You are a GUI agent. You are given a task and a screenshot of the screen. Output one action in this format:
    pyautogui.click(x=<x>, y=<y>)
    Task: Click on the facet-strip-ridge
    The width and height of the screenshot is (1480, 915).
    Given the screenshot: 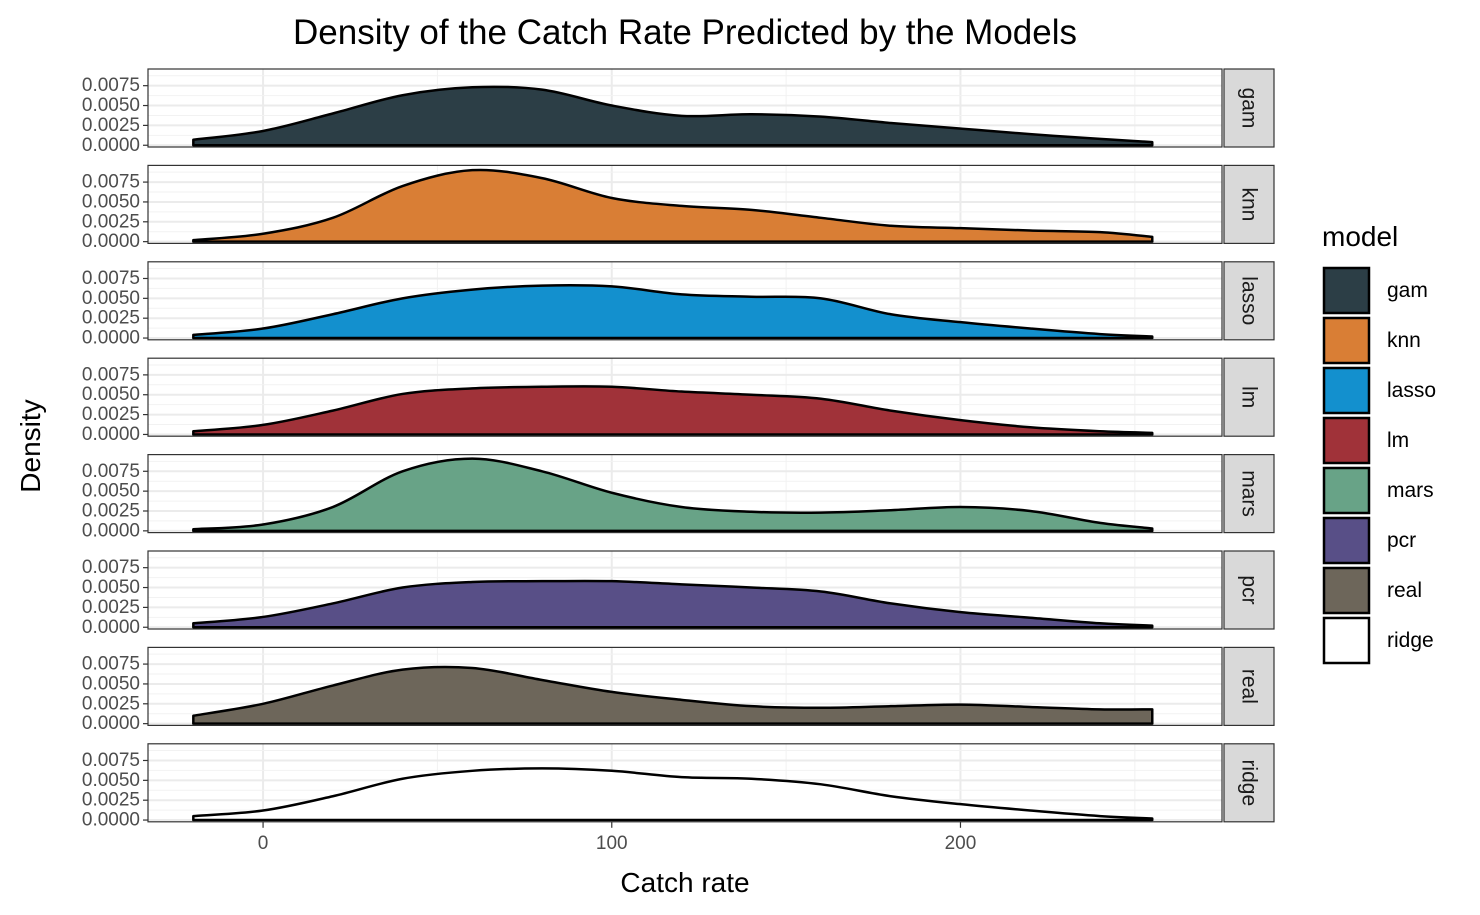 What is the action you would take?
    pyautogui.click(x=1249, y=783)
    